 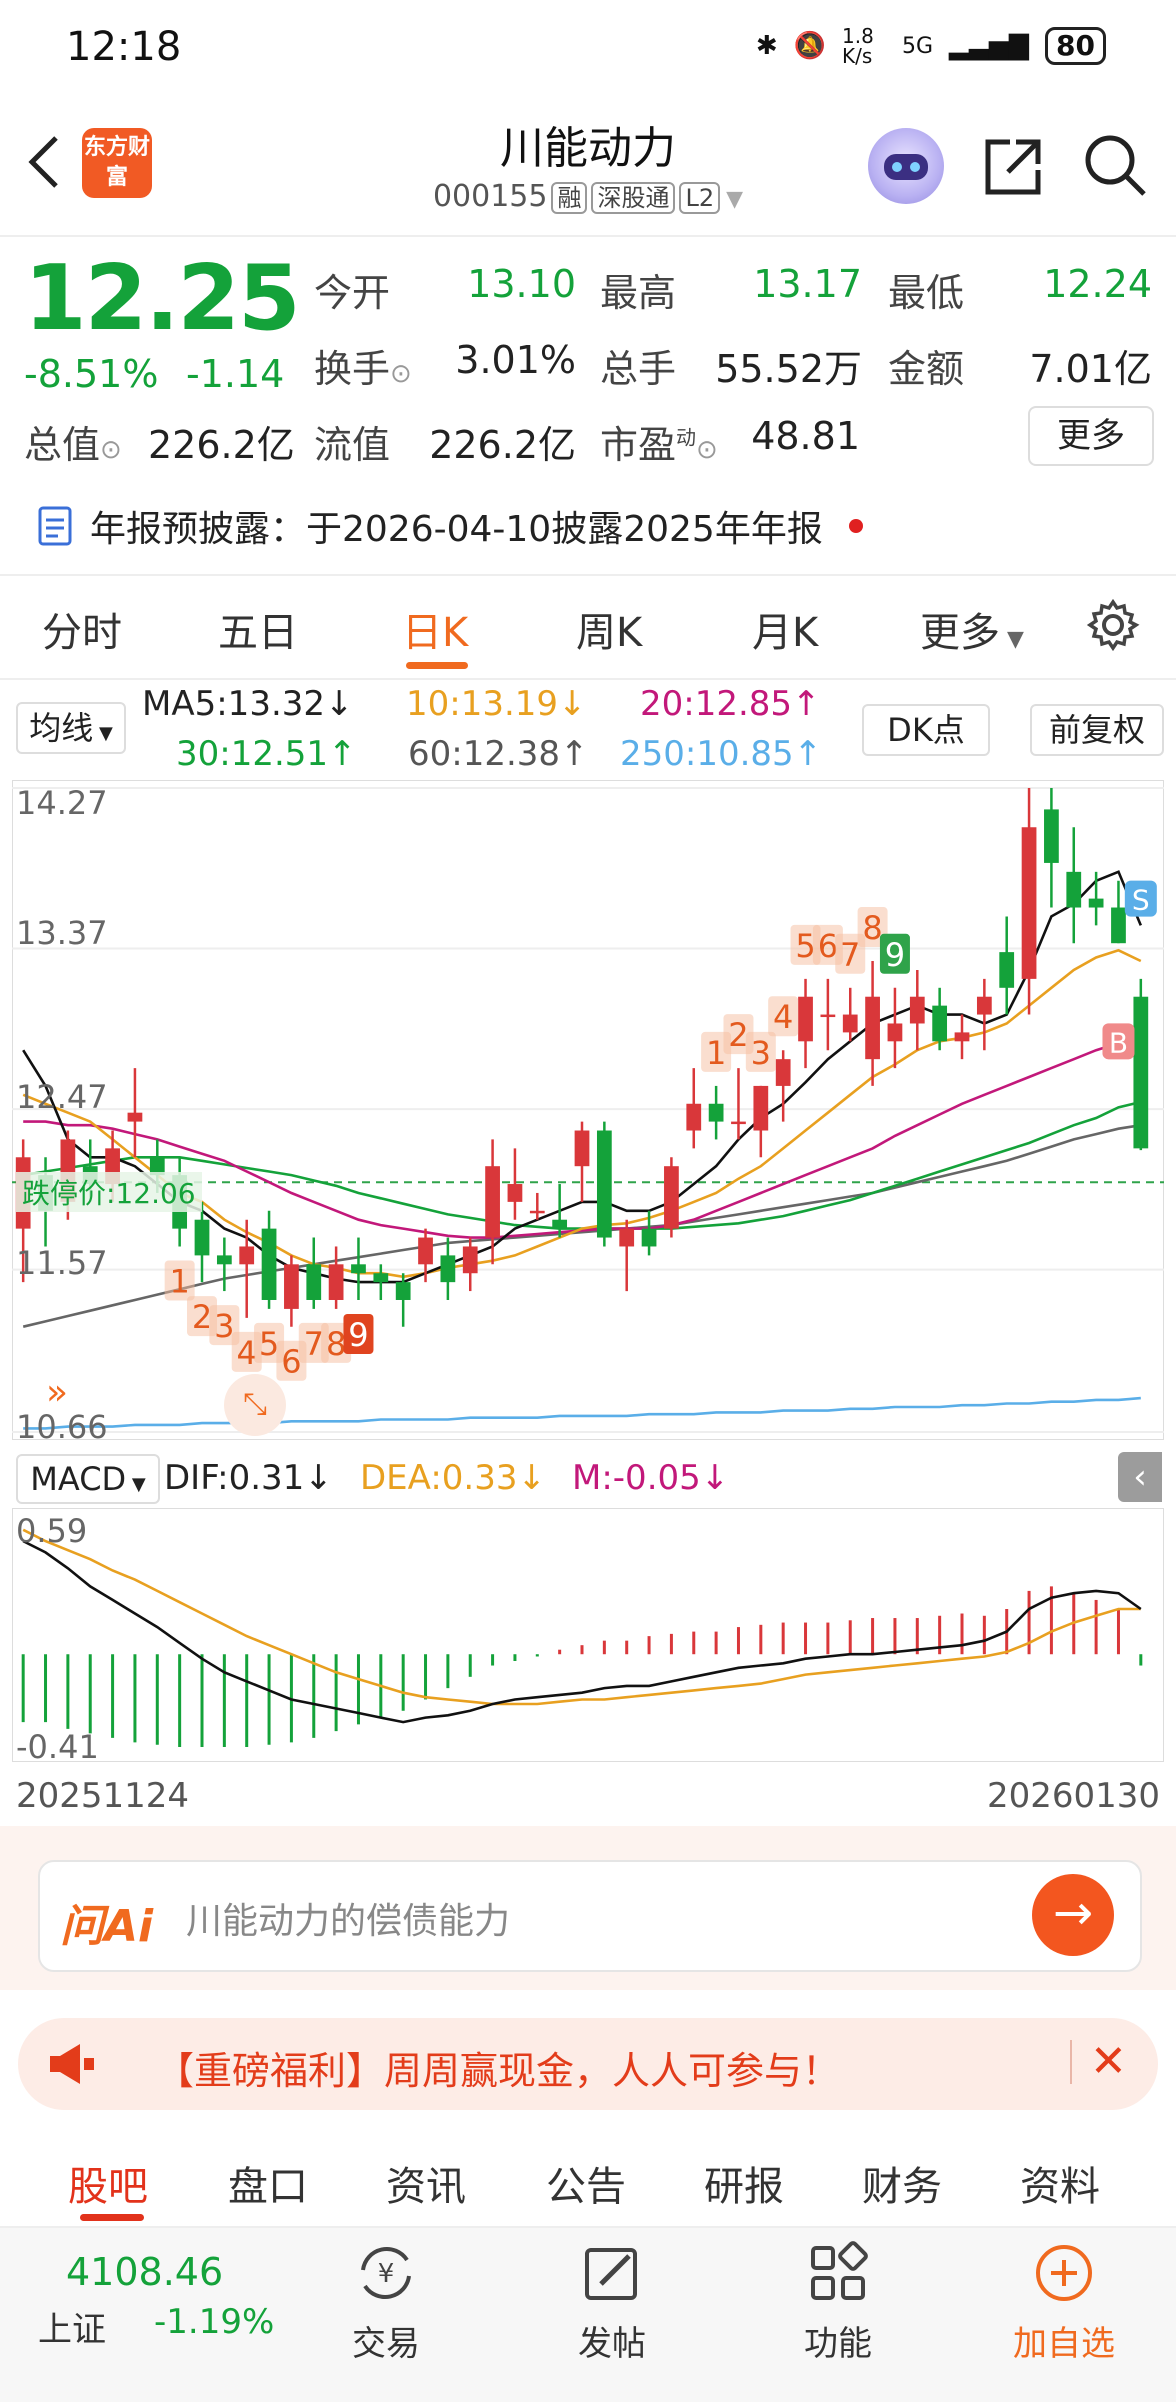 What do you see at coordinates (638, 293) in the screenshot?
I see `high-label: 最高` at bounding box center [638, 293].